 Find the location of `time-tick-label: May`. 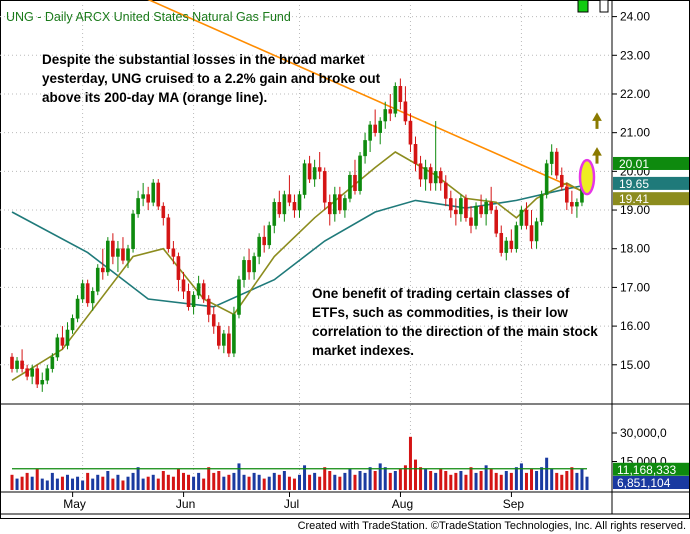

time-tick-label: May is located at coordinates (74, 504).